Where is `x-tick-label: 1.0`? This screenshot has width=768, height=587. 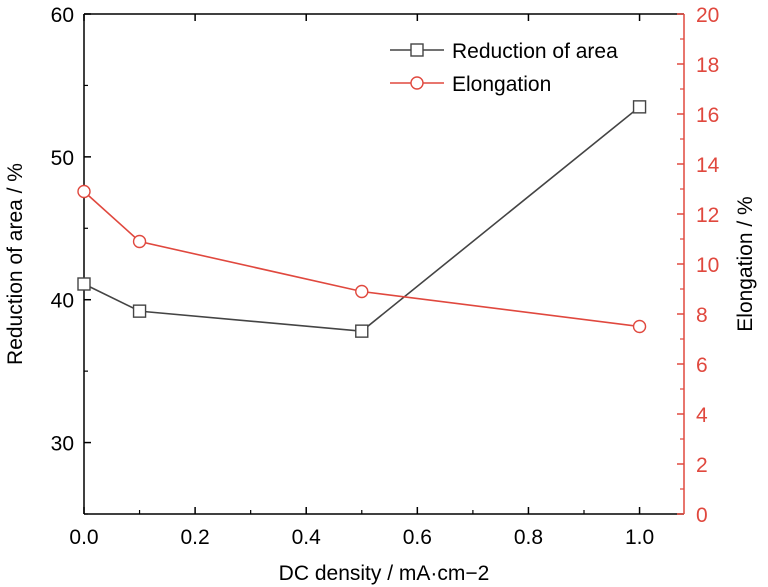
x-tick-label: 1.0 is located at coordinates (639, 537).